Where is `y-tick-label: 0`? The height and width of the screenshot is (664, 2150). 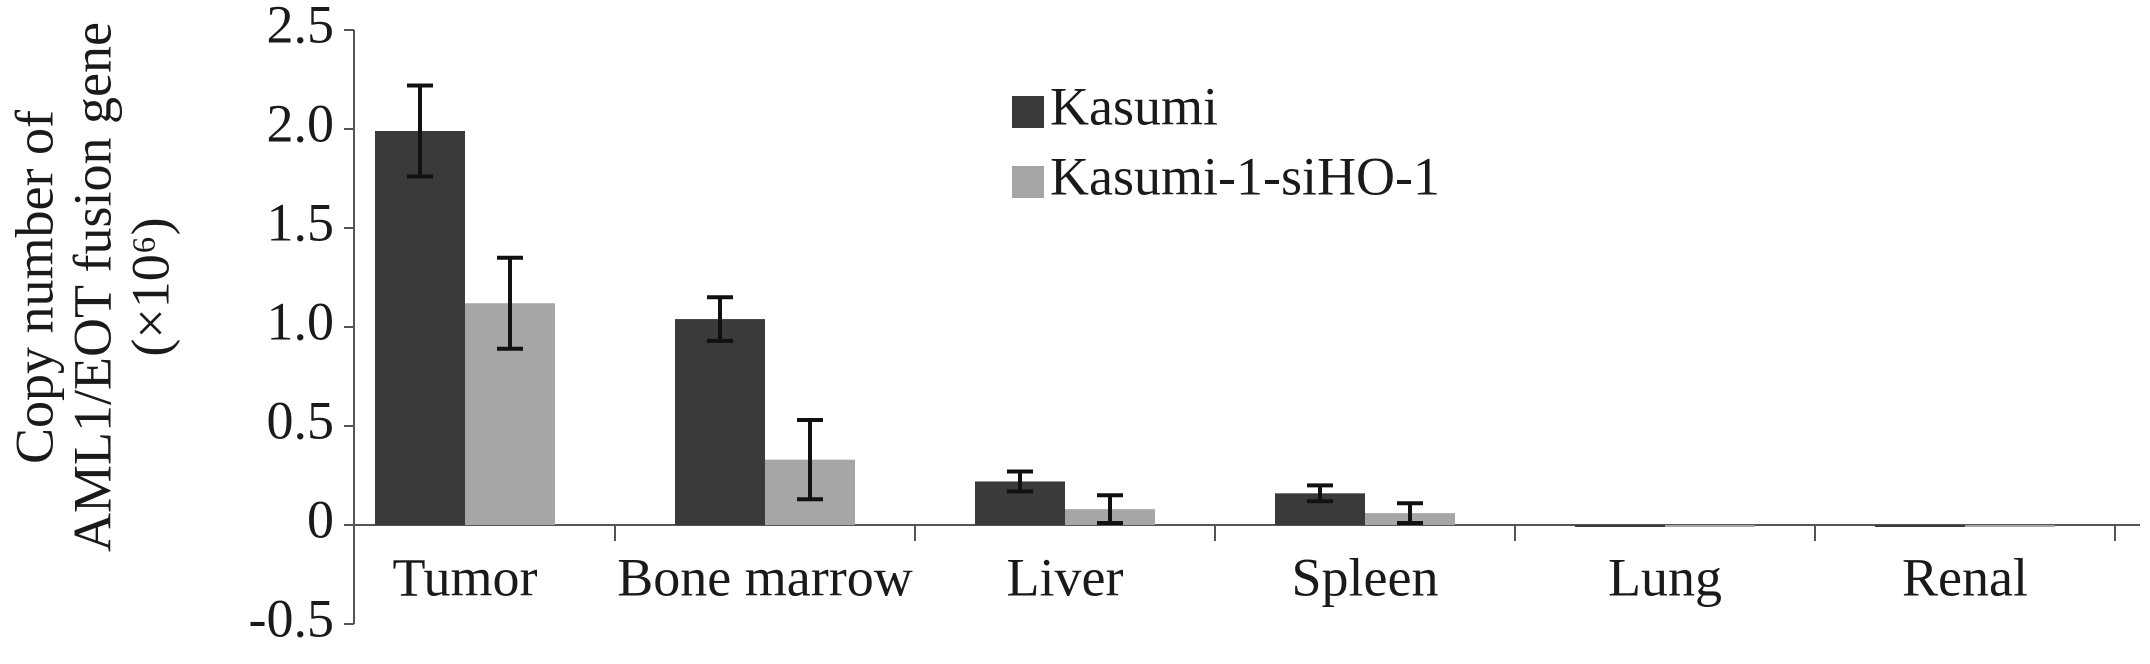
y-tick-label: 0 is located at coordinates (320, 519).